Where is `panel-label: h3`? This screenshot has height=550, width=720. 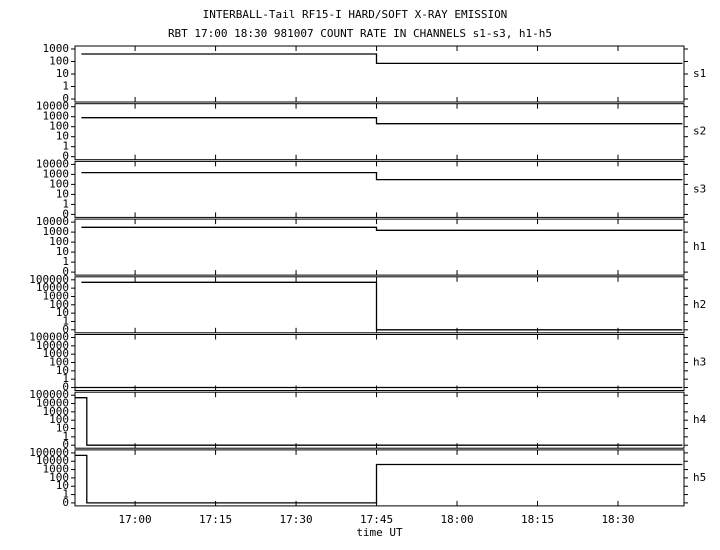 panel-label: h3 is located at coordinates (699, 362).